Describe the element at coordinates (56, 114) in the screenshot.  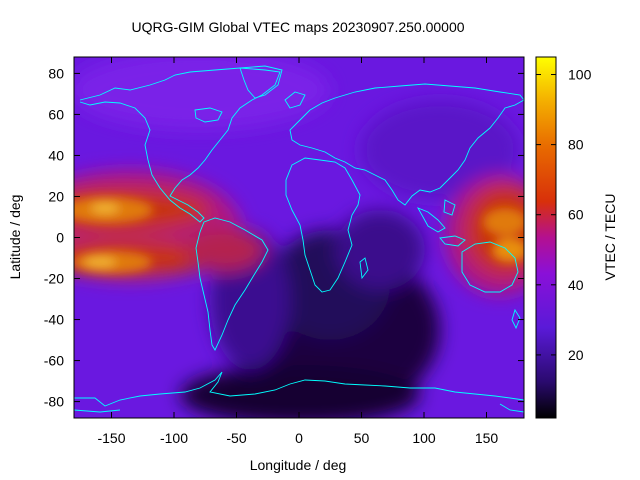
I see `y-tick-label: 60` at that location.